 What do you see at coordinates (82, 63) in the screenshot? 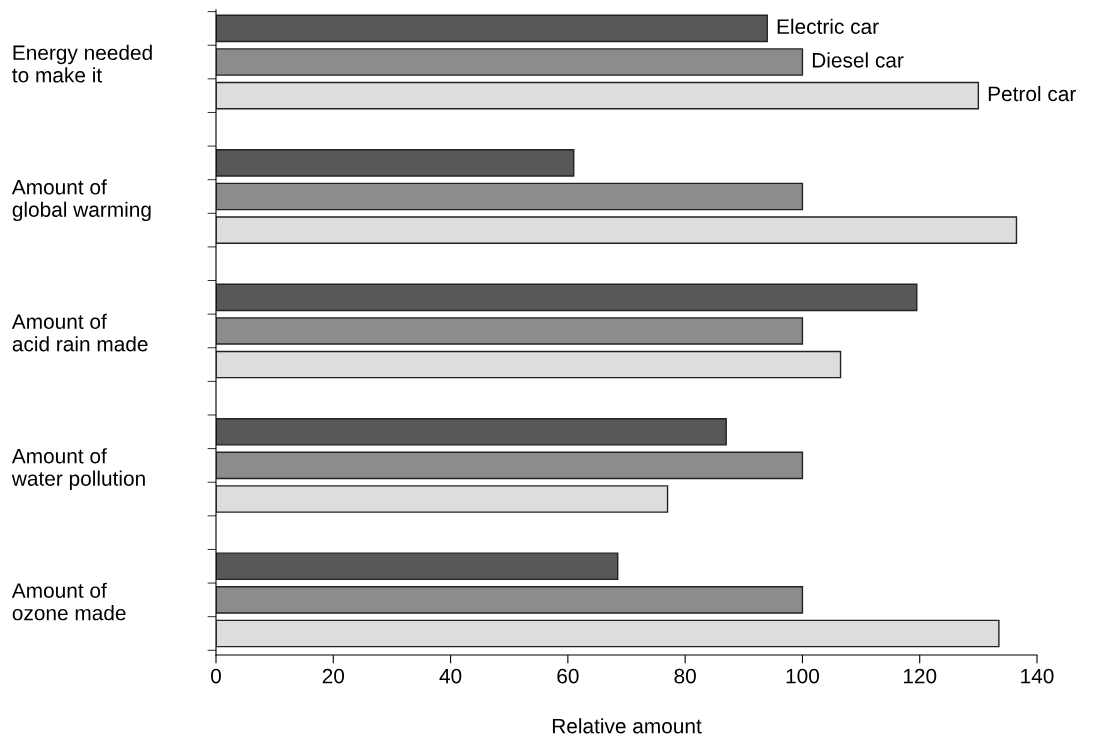
I see `y-tick-label: Energy needed to make it` at bounding box center [82, 63].